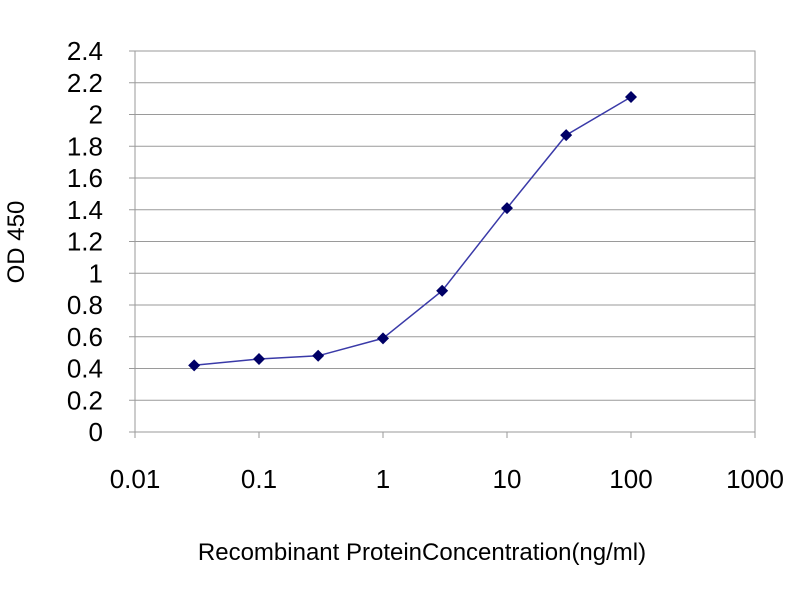 The image size is (800, 600). I want to click on y-tick-labels: 00.20.40.60.811.21.41.61.822.22.4, so click(85, 241).